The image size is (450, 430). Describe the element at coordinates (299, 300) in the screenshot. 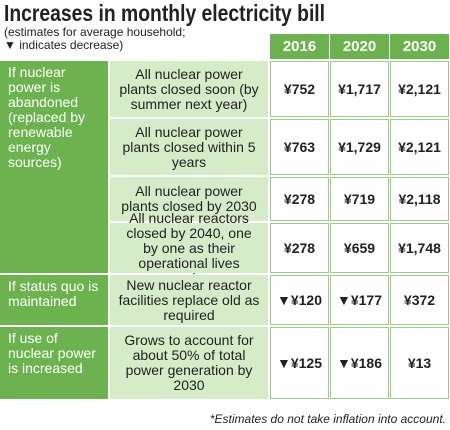

I see `value: ▼¥120` at that location.